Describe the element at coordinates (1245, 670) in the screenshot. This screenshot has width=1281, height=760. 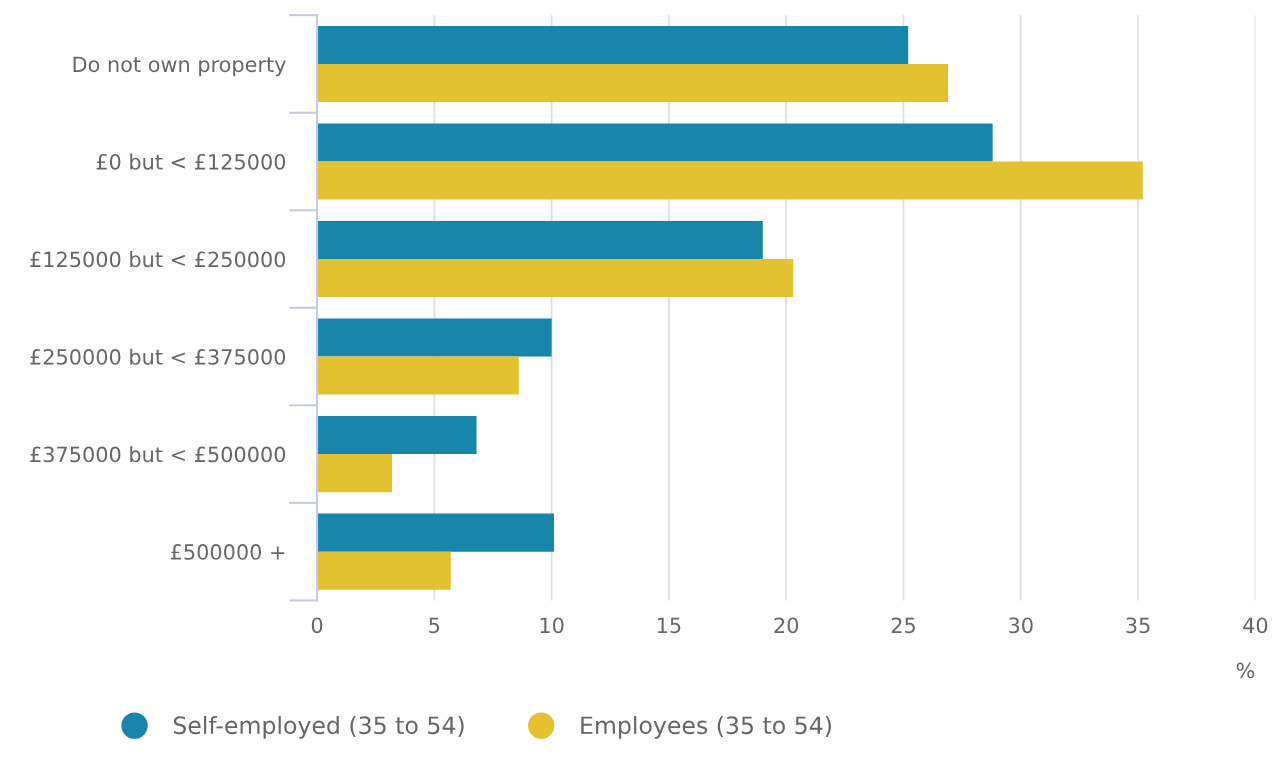
I see `x-axis-title: %` at that location.